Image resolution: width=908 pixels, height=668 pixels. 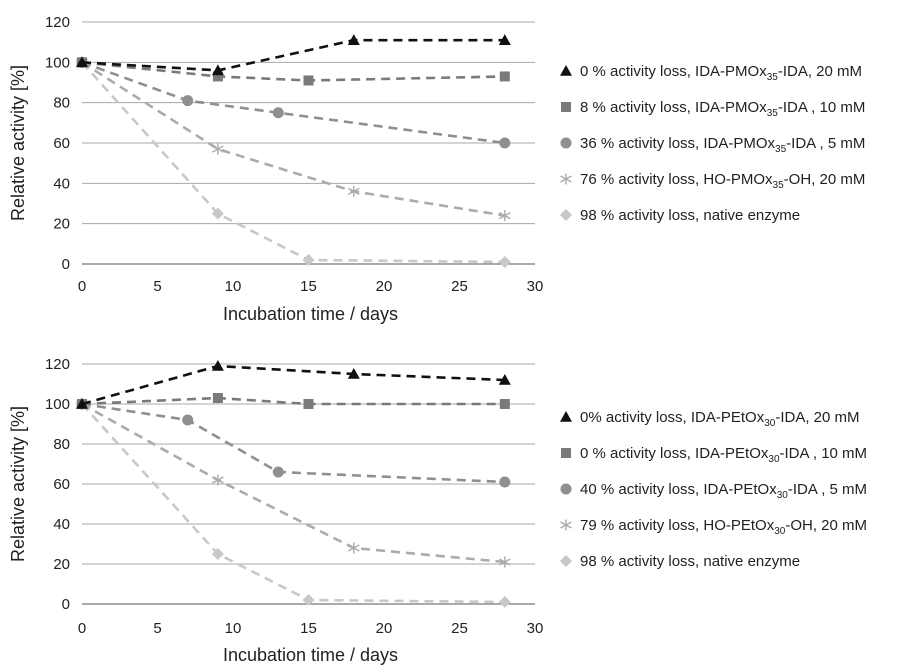 I want to click on legend-label-1: 0 % activity loss, IDA-PMOx35-IDA, 20 mM, so click(x=721, y=73).